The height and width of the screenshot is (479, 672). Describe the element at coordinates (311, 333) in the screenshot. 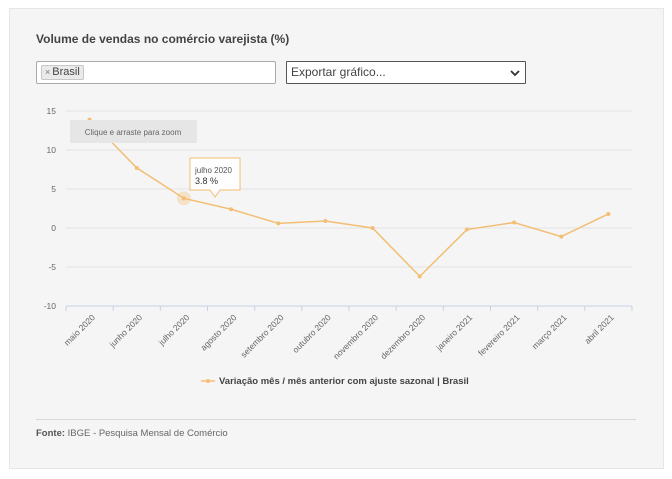

I see `x-tick-label: outubro 2020` at that location.